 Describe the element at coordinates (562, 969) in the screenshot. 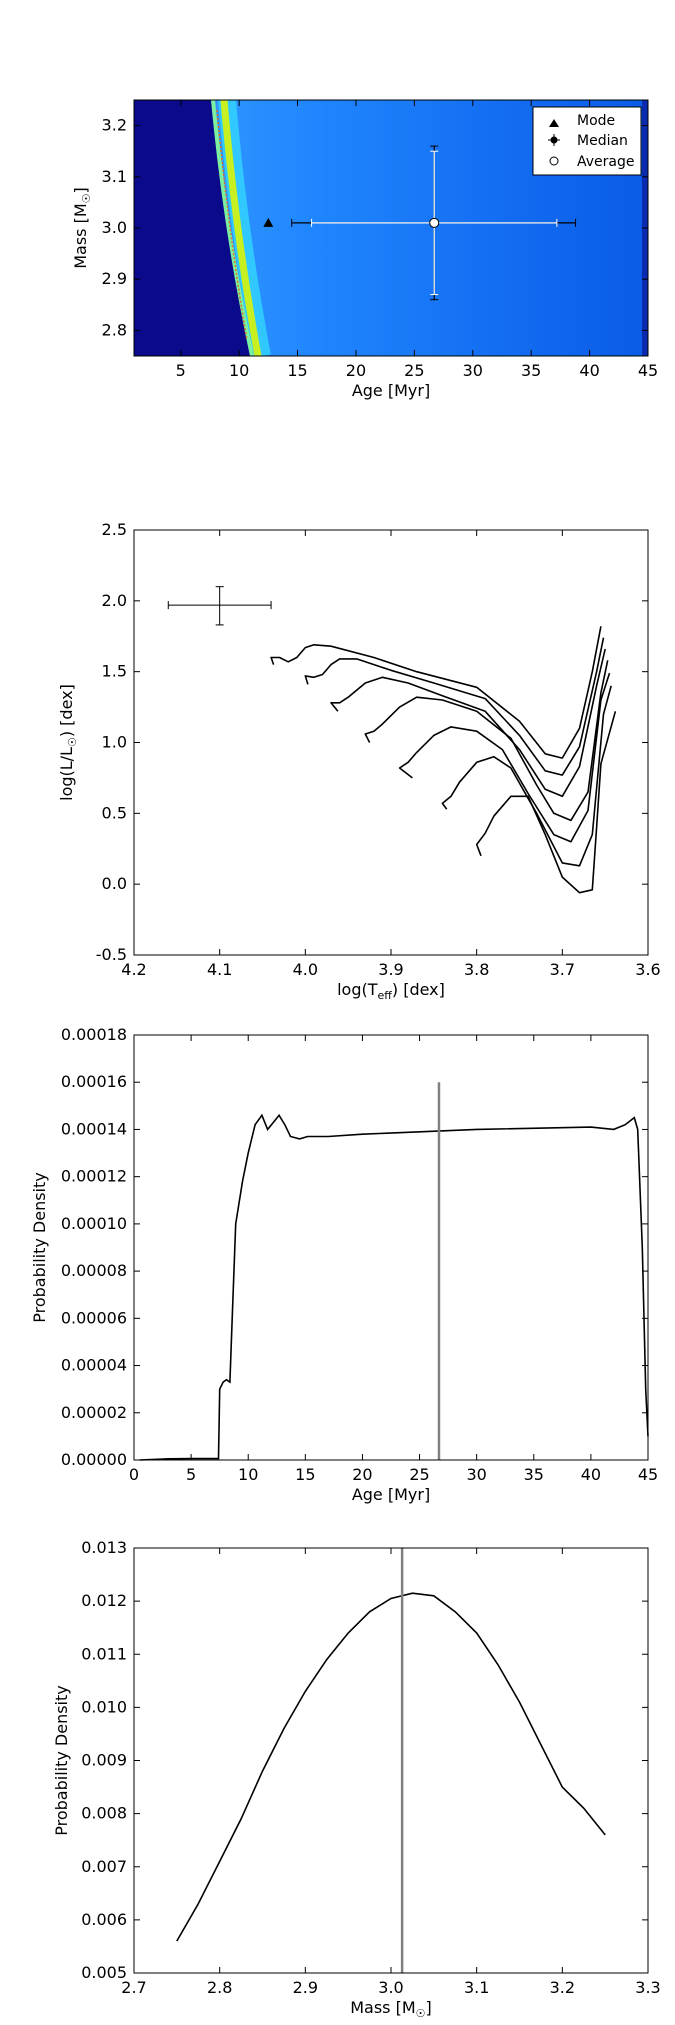

I see `x-tick-label: 3.7` at that location.